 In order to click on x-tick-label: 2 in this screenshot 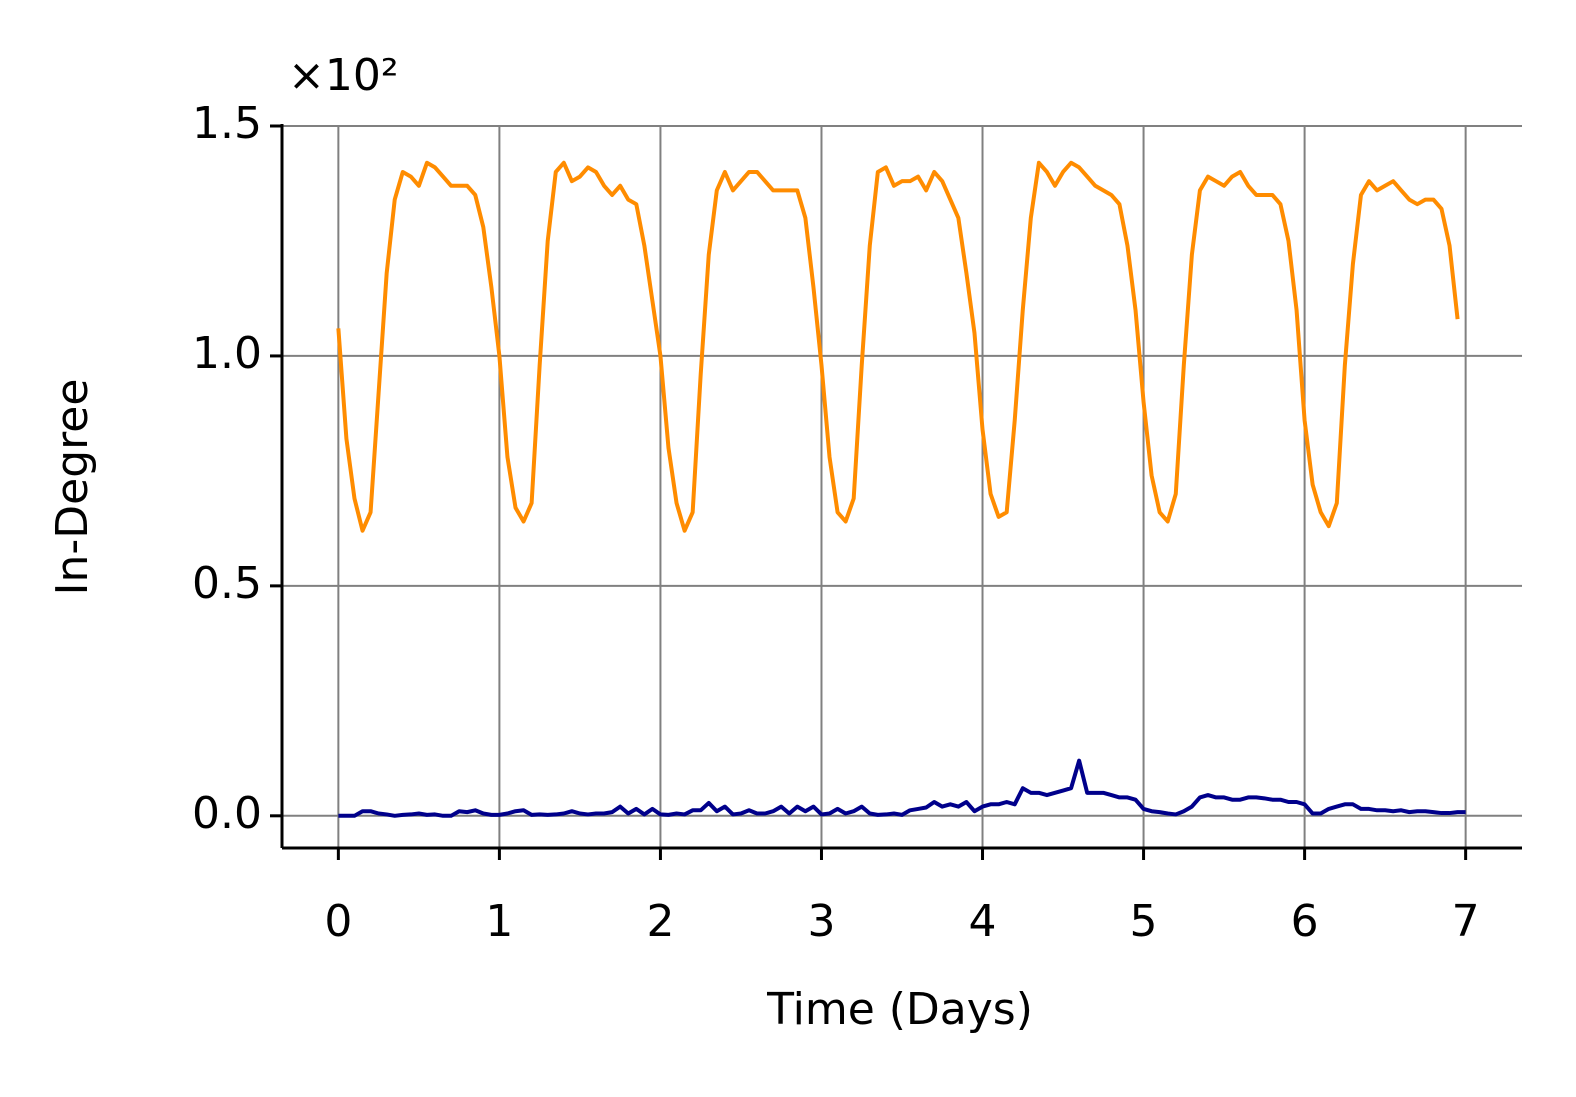, I will do `click(660, 921)`.